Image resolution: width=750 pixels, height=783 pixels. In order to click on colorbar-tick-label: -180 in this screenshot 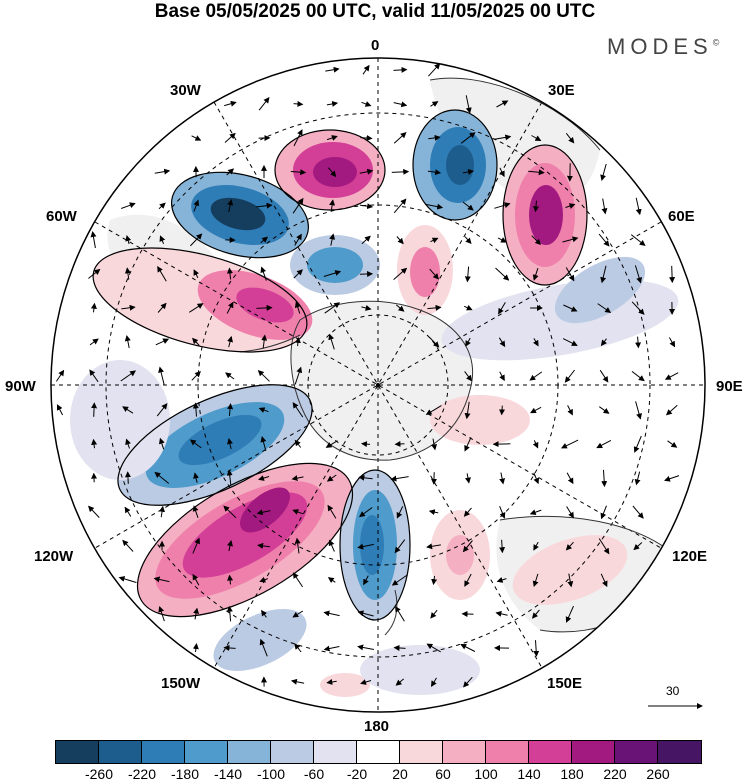, I will do `click(185, 774)`.